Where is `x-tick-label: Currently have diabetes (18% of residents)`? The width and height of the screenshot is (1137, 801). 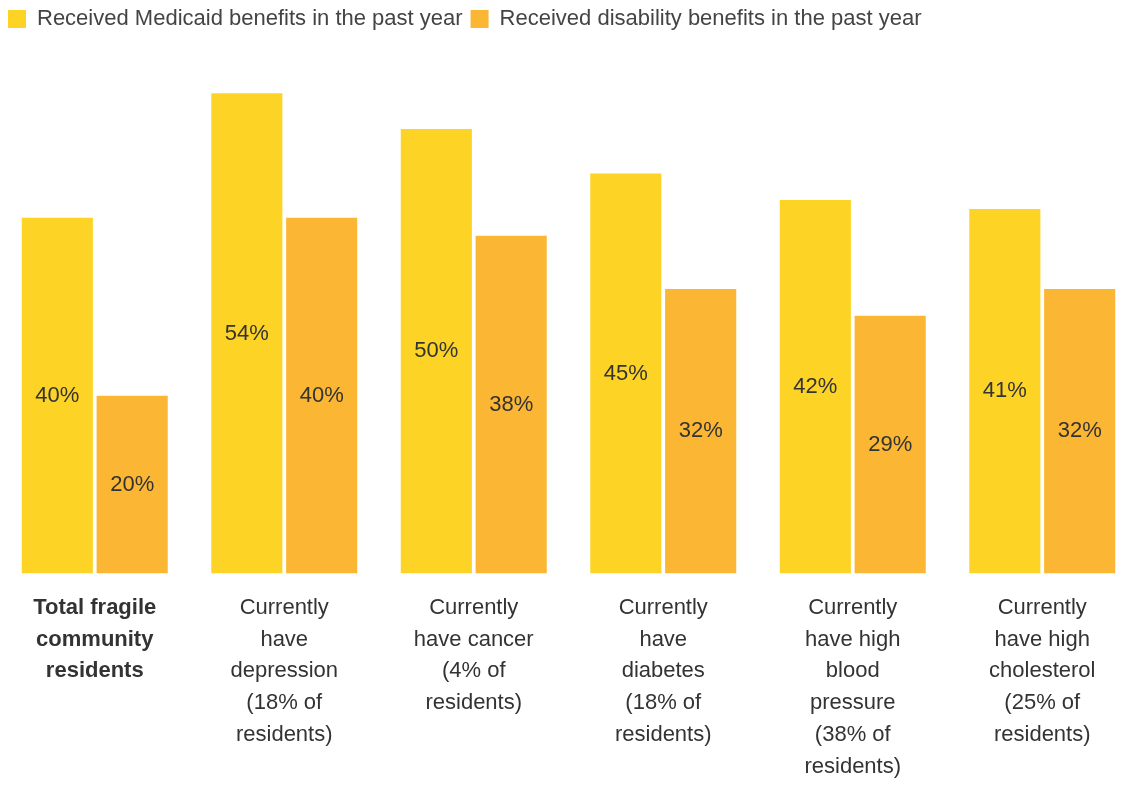
x-tick-label: Currently have diabetes (18% of residents) is located at coordinates (663, 670).